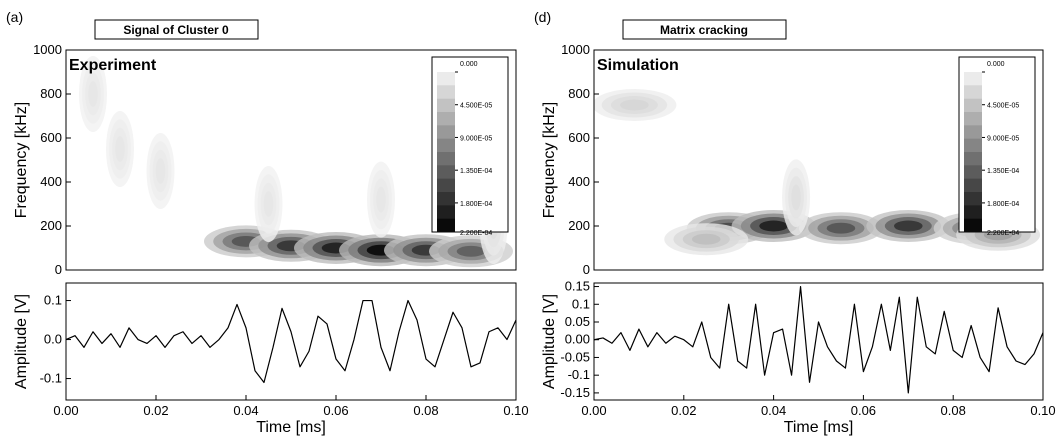  I want to click on panel-label: (d), so click(542, 17).